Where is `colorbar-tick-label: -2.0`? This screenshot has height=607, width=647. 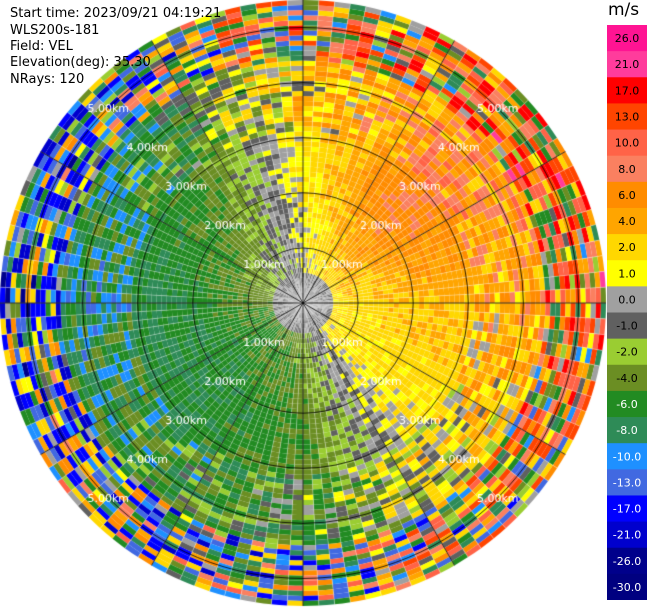 colorbar-tick-label: -2.0 is located at coordinates (626, 352).